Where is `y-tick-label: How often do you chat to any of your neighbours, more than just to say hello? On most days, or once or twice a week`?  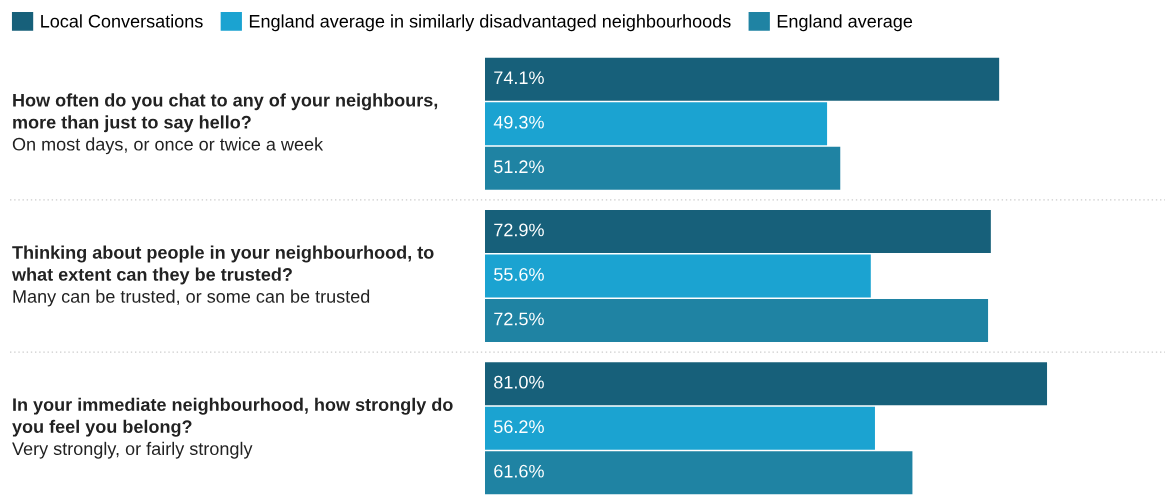
y-tick-label: How often do you chat to any of your neighbours, more than just to say hello? On most days, or once or twice a week is located at coordinates (225, 124).